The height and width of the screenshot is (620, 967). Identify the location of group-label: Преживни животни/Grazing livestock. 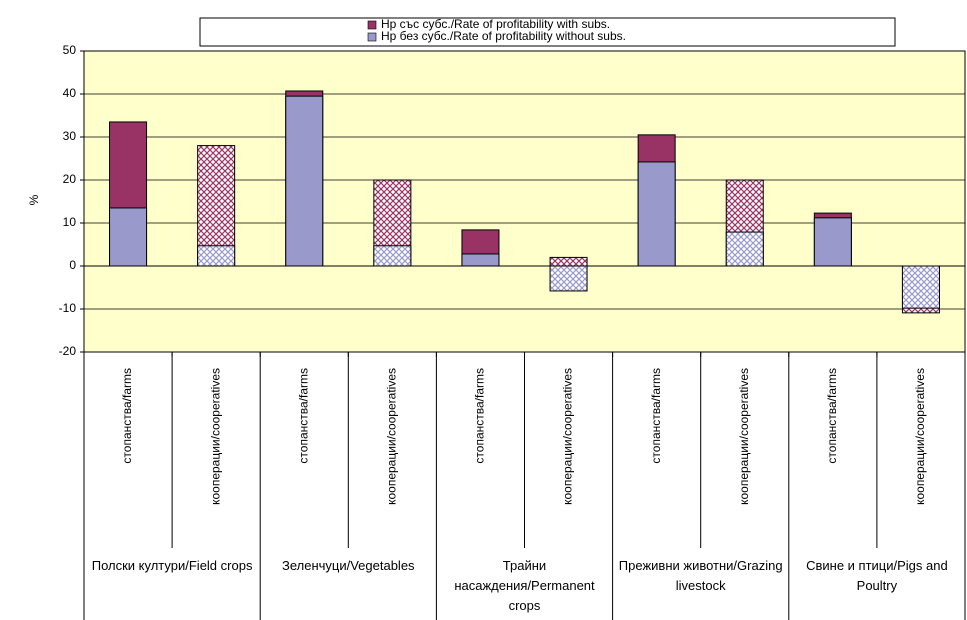
(700, 575).